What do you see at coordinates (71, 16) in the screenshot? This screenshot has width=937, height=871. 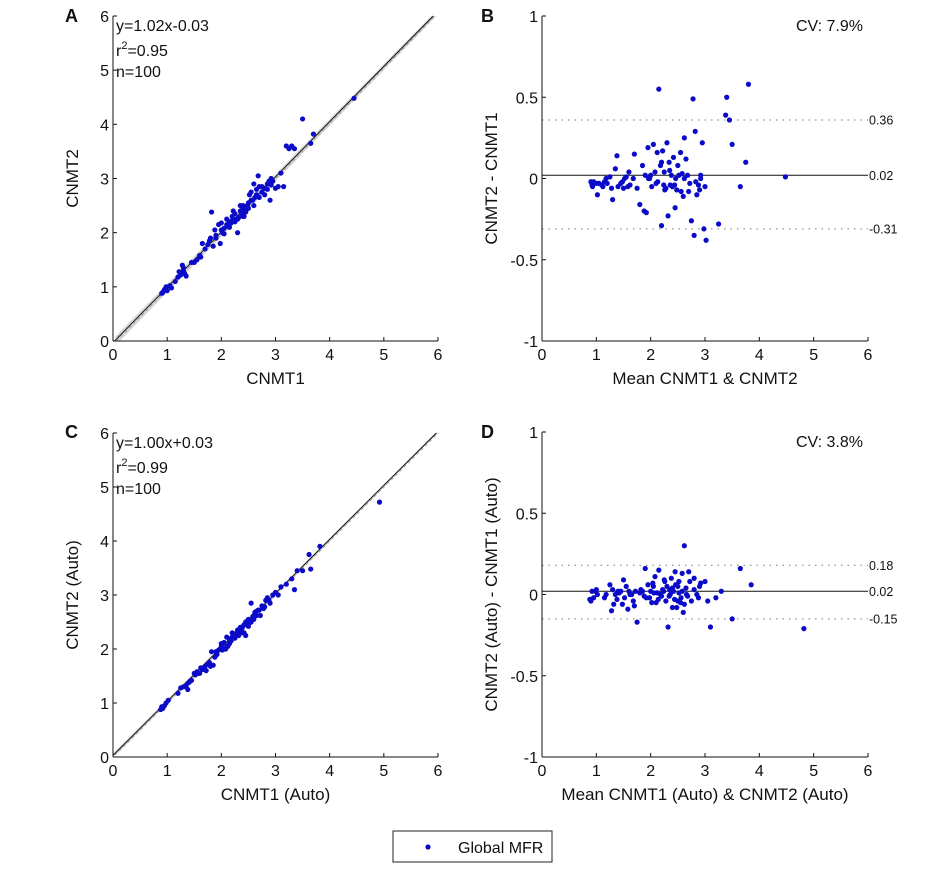 I see `panel-letter: A` at bounding box center [71, 16].